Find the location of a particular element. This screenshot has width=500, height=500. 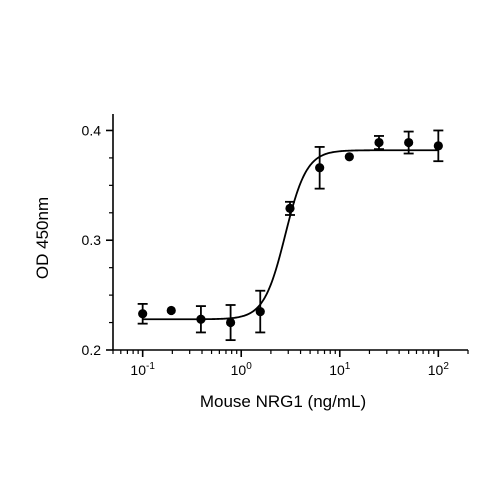

y-tick-label: 0.2 is located at coordinates (92, 350).